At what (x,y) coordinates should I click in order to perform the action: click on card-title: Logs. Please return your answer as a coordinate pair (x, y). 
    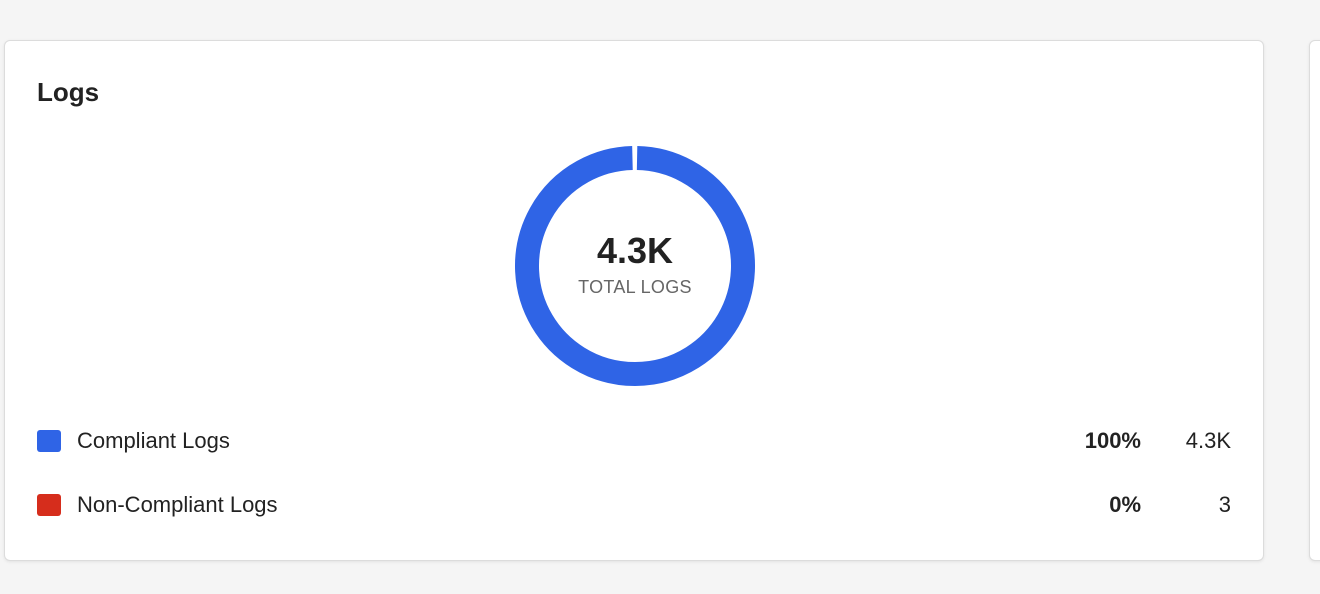
    Looking at the image, I should click on (68, 92).